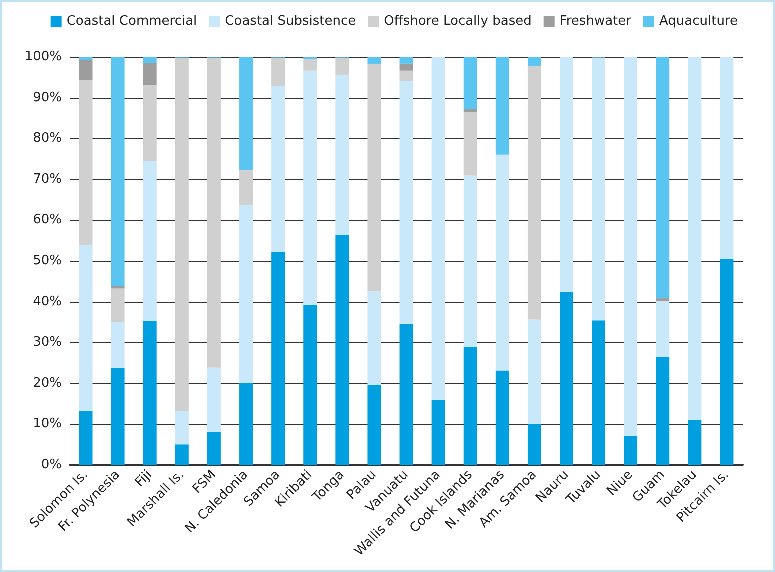 The height and width of the screenshot is (572, 775). Describe the element at coordinates (47, 383) in the screenshot. I see `y-tick-label: 20%` at that location.